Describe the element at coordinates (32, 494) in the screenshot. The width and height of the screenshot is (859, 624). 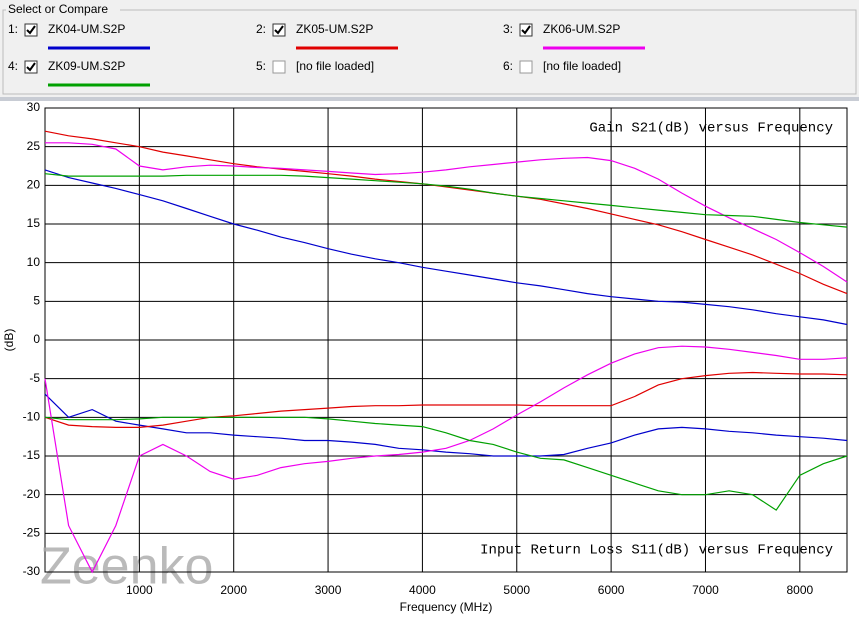
I see `y-tick-label: -20` at that location.